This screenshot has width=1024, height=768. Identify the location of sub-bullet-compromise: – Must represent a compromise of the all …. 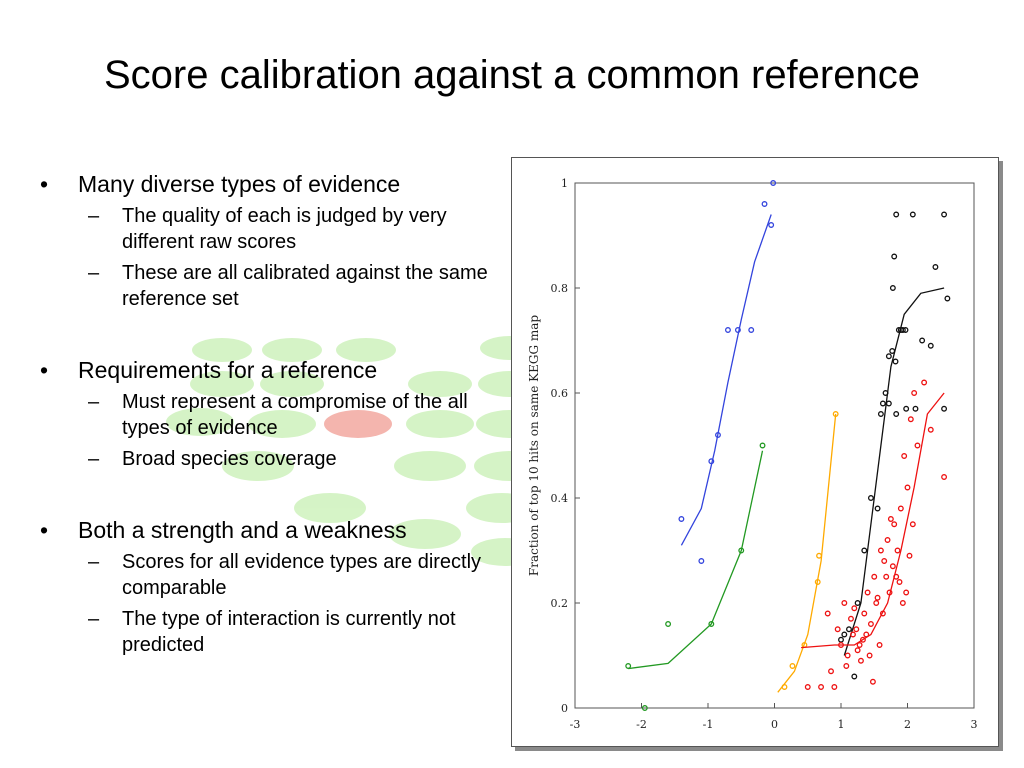
(275, 415).